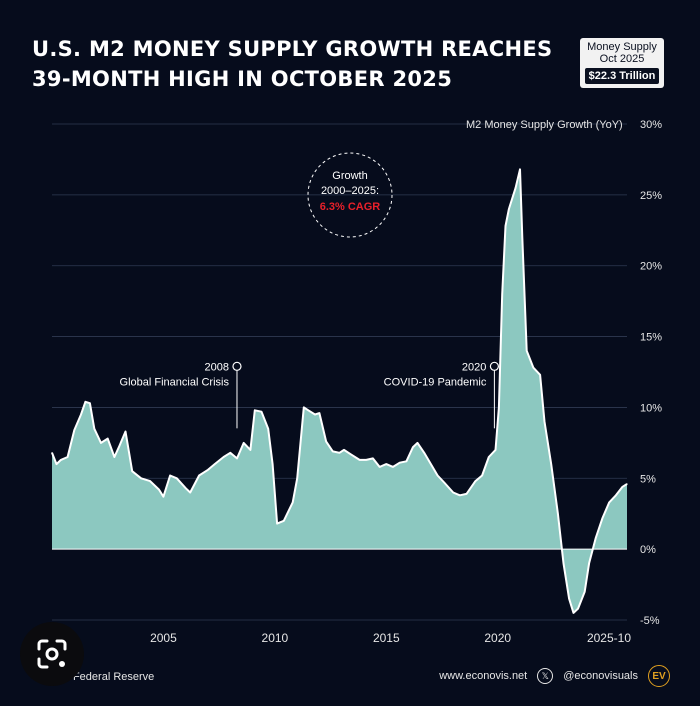  What do you see at coordinates (497, 638) in the screenshot?
I see `x-tick-label: 2020` at bounding box center [497, 638].